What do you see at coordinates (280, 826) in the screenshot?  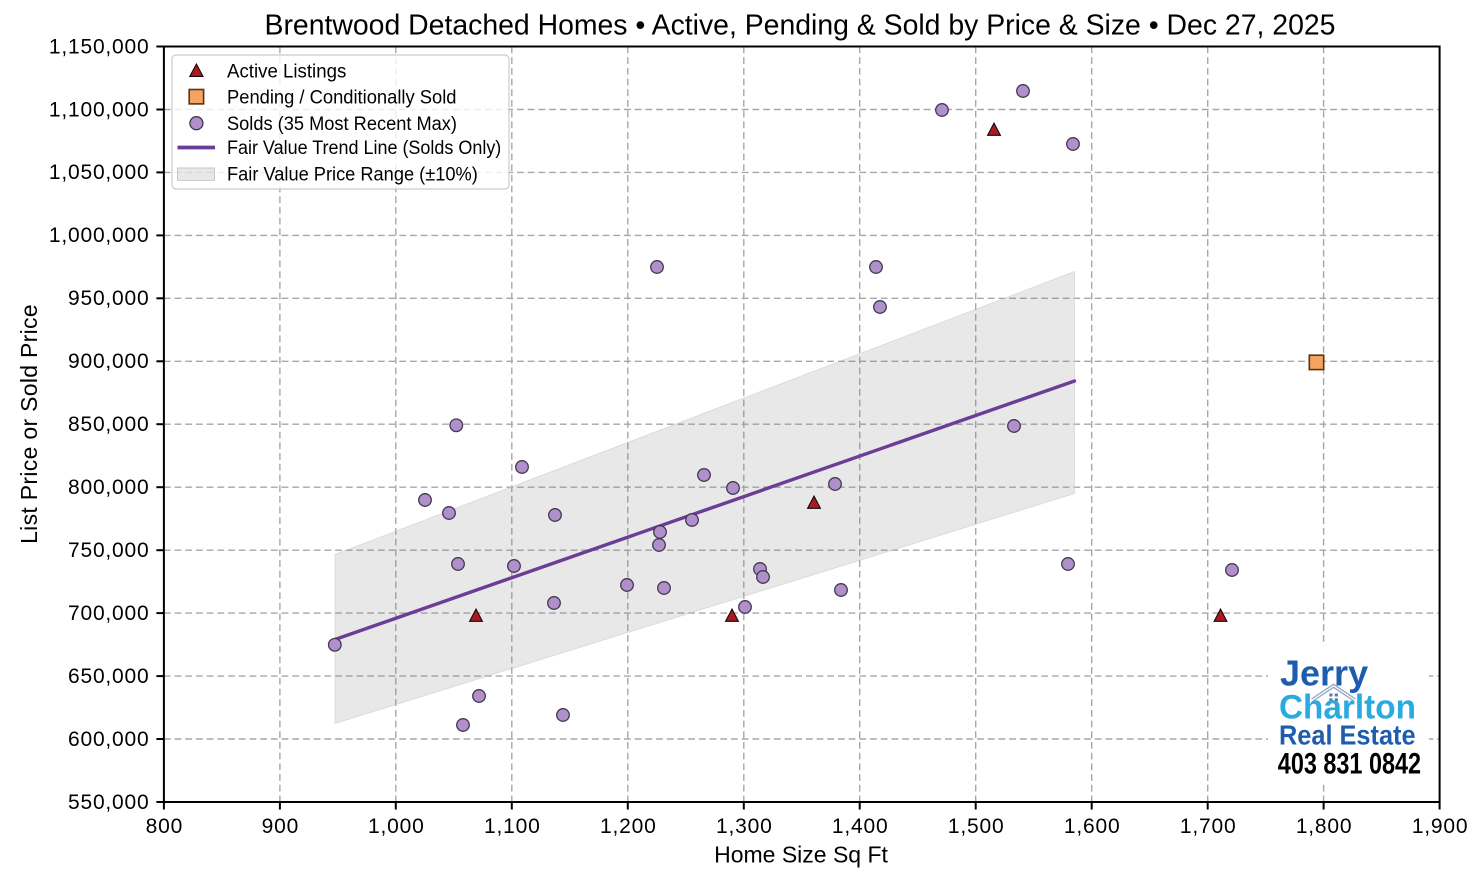 I see `svg-text: 900` at bounding box center [280, 826].